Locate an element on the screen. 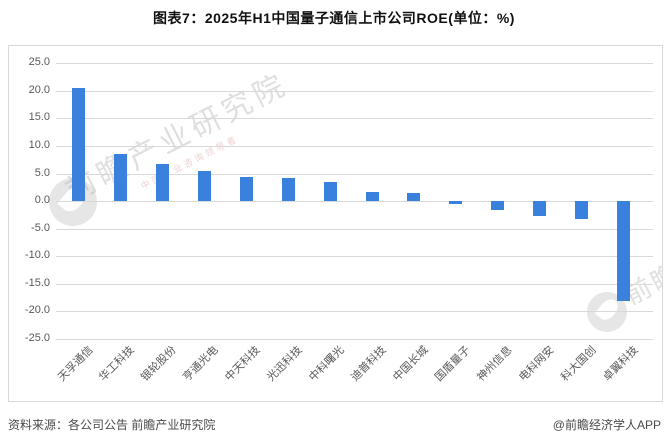  x-axis-label: 卓翼科技 is located at coordinates (620, 364).